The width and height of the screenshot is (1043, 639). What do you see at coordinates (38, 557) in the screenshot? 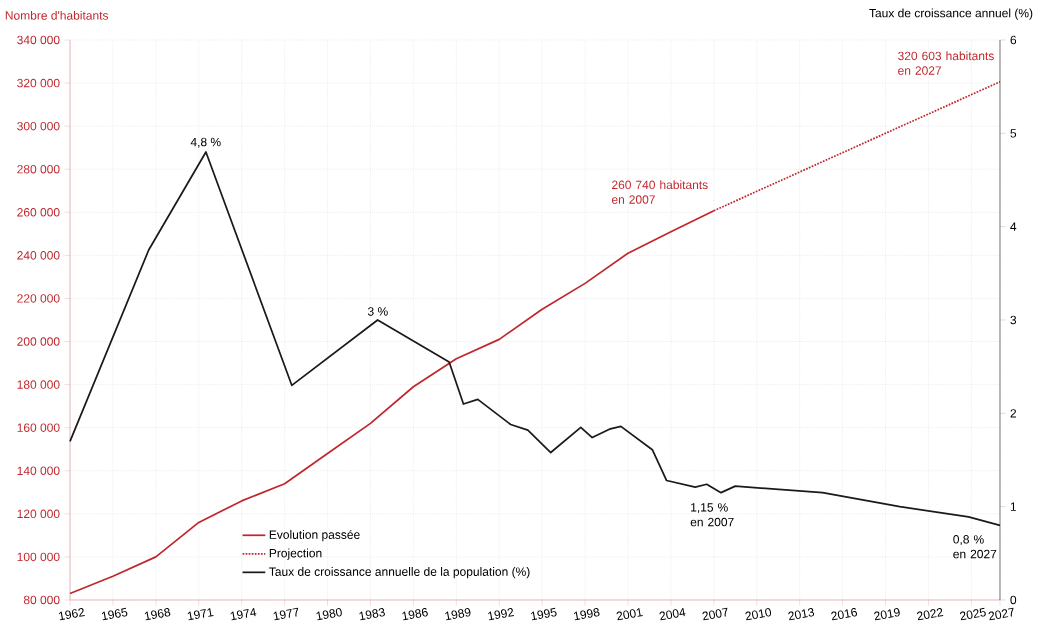
I see `y-tick-label: 100 000` at bounding box center [38, 557].